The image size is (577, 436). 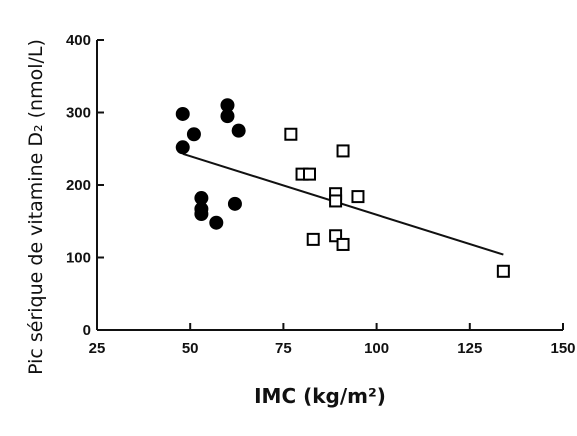 I want to click on x-axis-title: IMC (kg/m²), so click(x=320, y=396).